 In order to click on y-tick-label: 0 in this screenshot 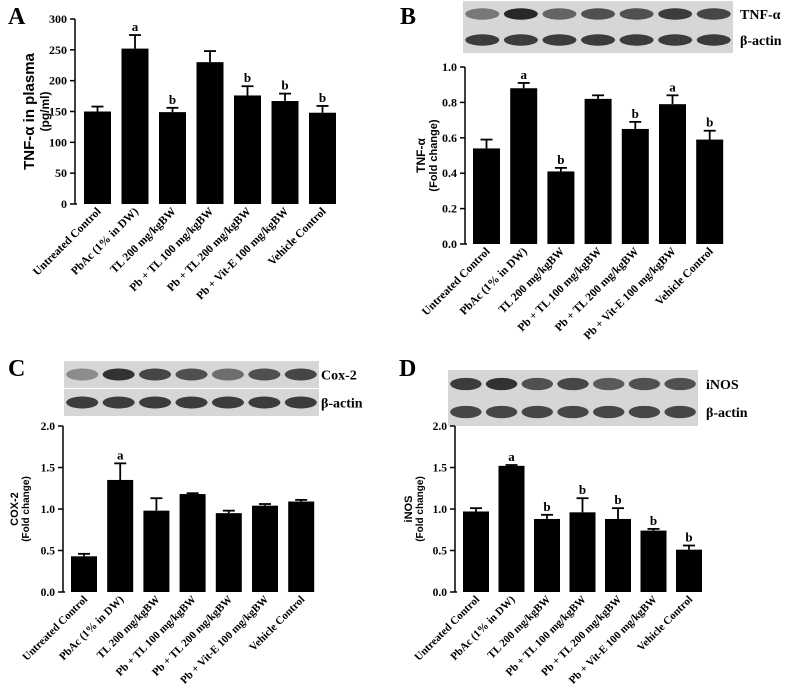, I will do `click(64, 204)`.